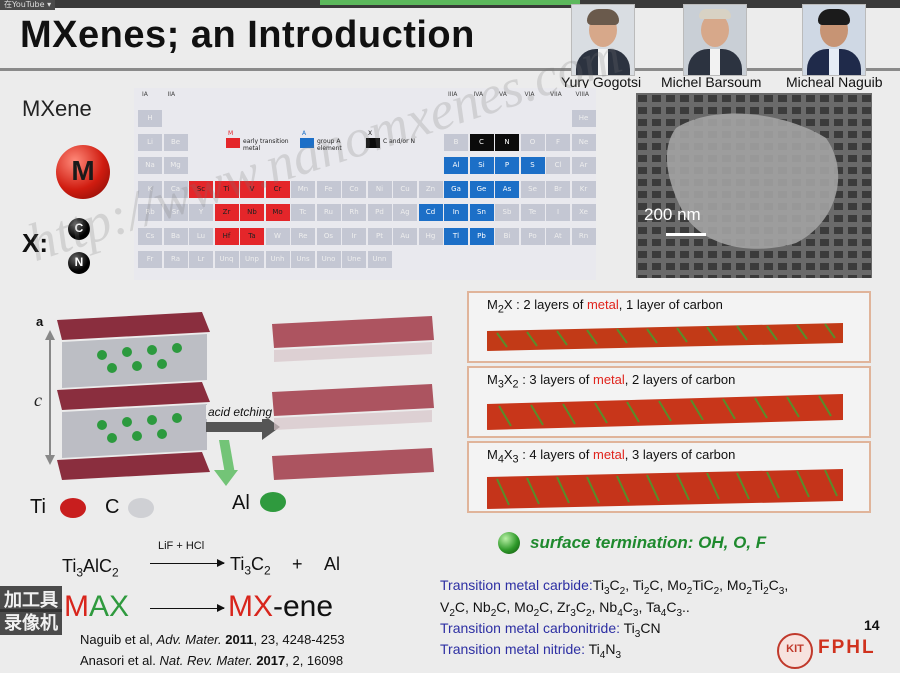  I want to click on mxene-mx: MX, so click(250, 606).